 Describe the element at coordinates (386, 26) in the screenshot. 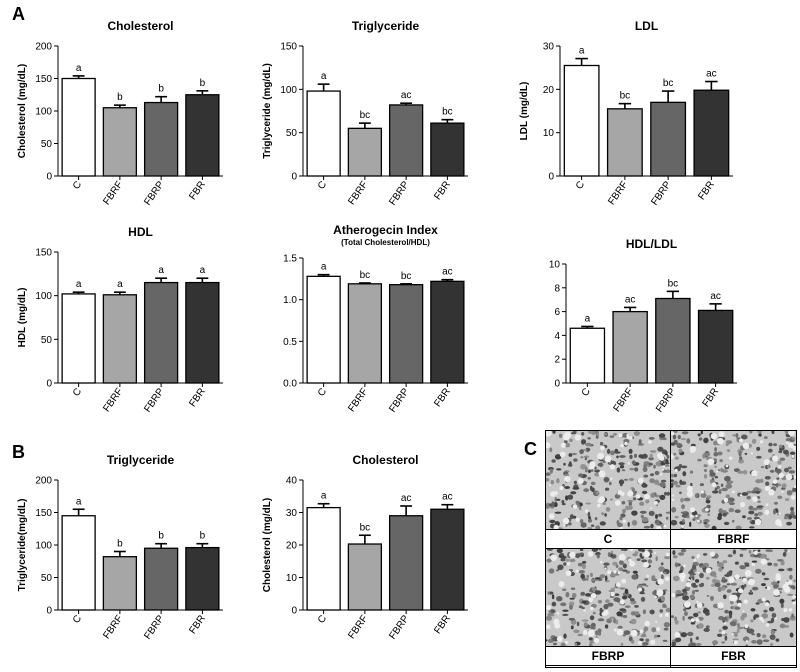

I see `chart-title: Triglyceride` at that location.